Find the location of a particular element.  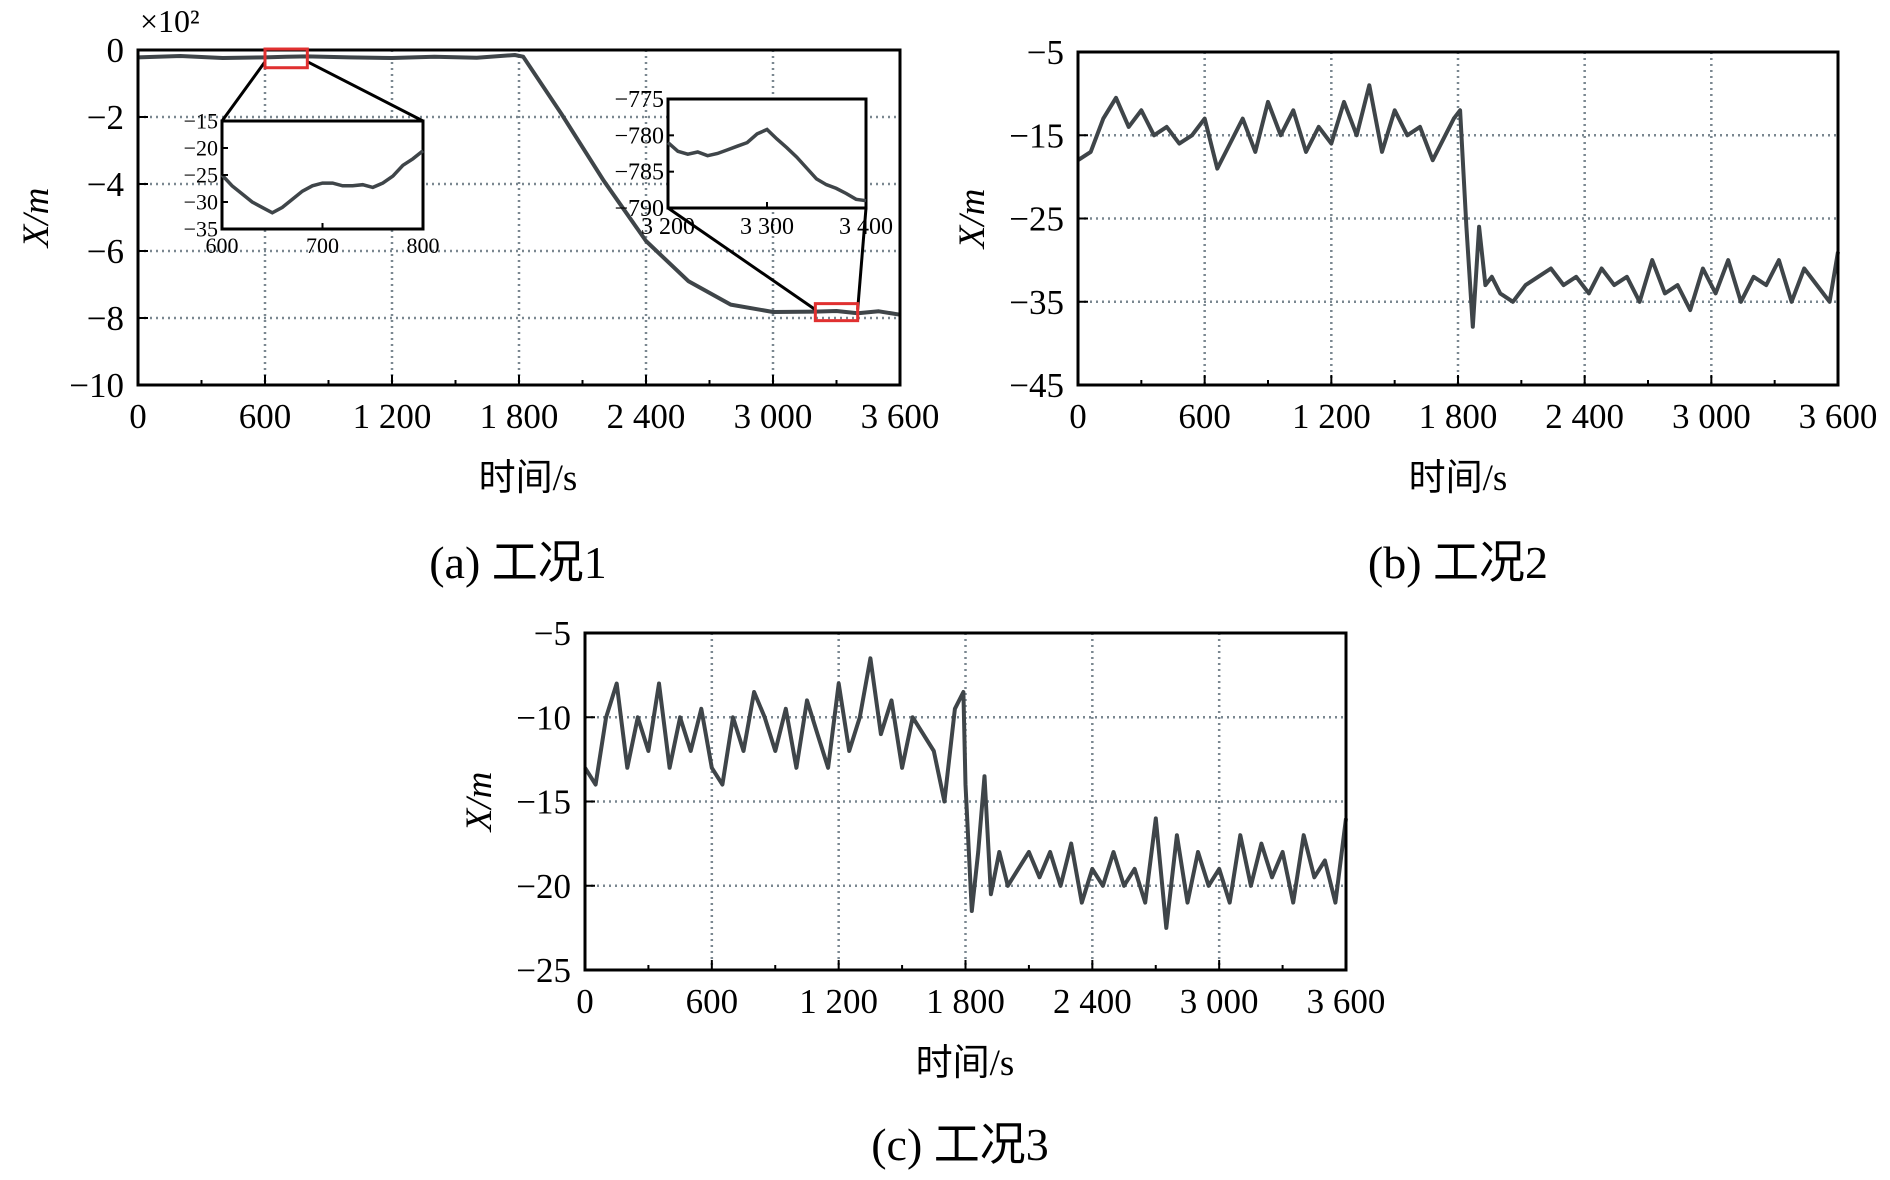

y-tick-label: −35 is located at coordinates (1036, 302).